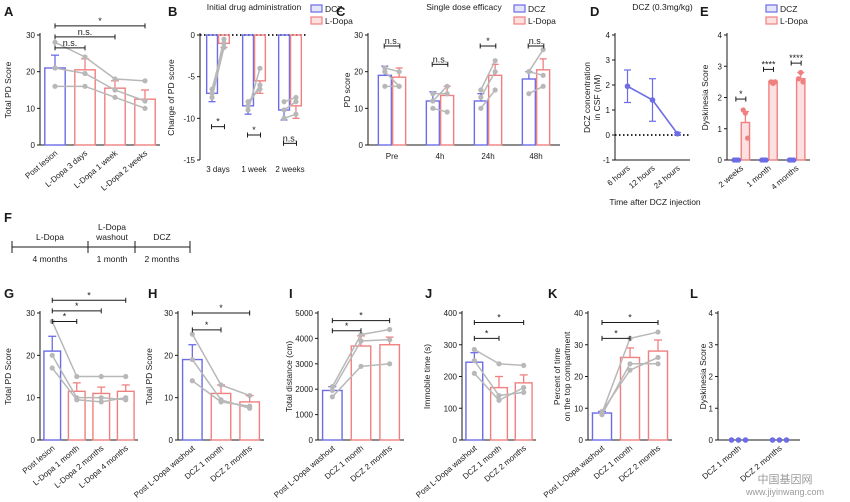  What do you see at coordinates (771, 8) in the screenshot?
I see `legend-e-dcz-swatch` at bounding box center [771, 8].